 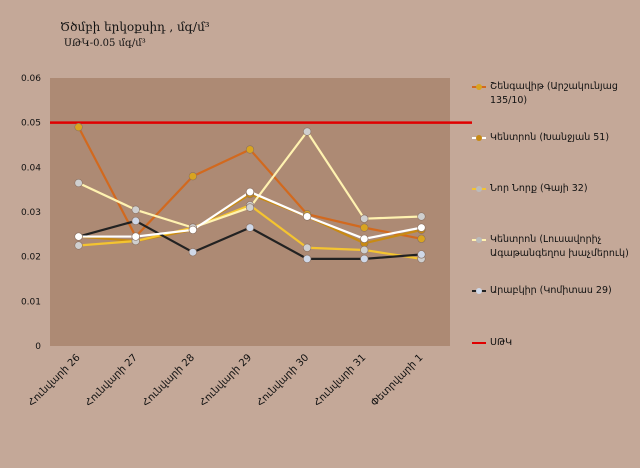 I want to click on legend-label: Կենտրոն (Խանջյան 51), so click(x=550, y=137).